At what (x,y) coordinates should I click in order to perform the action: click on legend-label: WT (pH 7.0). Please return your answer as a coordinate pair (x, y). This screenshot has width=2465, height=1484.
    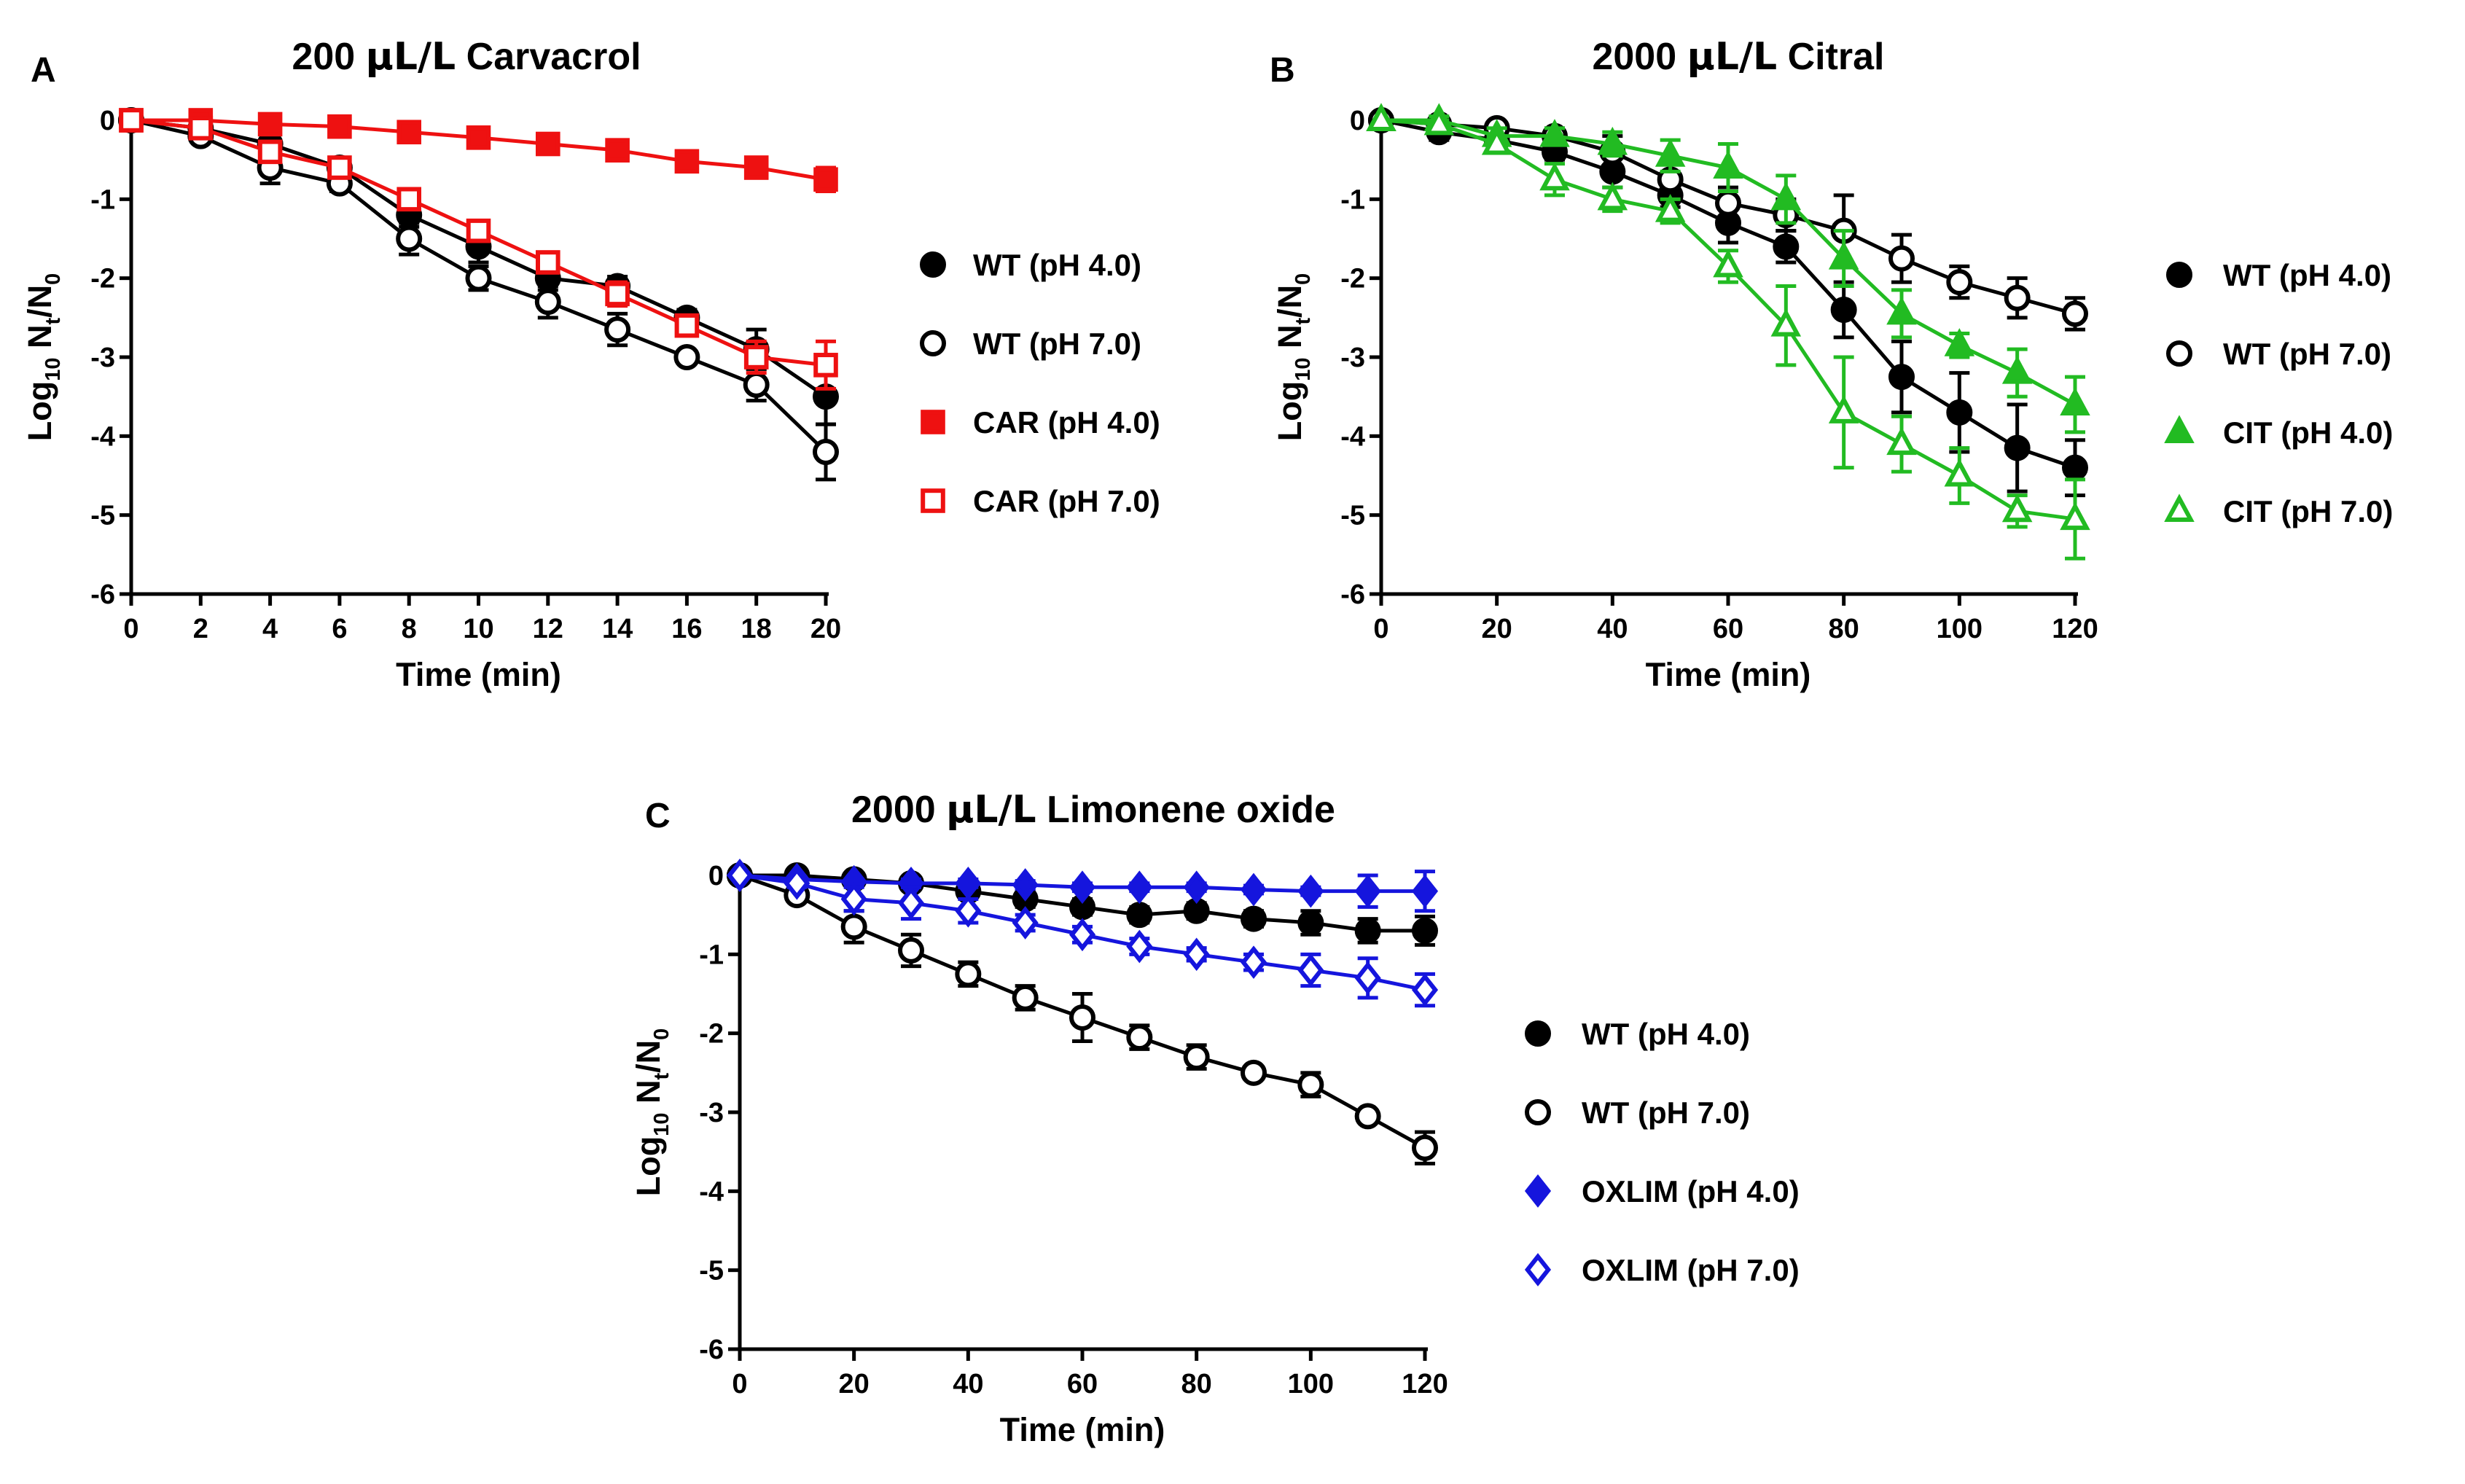
    Looking at the image, I should click on (1057, 344).